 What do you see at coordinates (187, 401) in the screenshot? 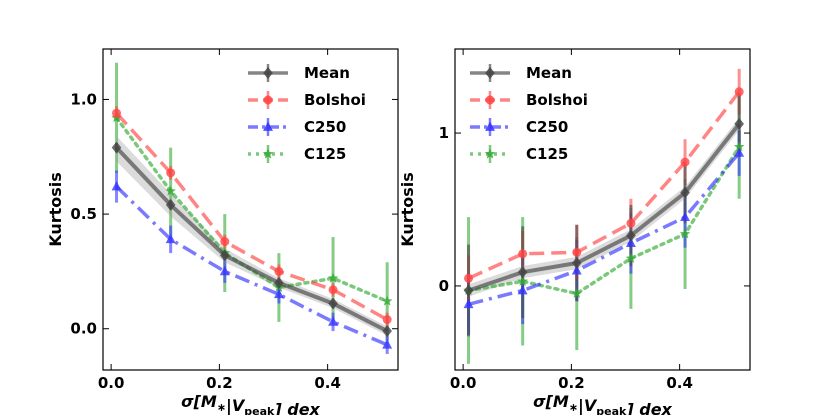
I see `x-label-part: σ` at bounding box center [187, 401].